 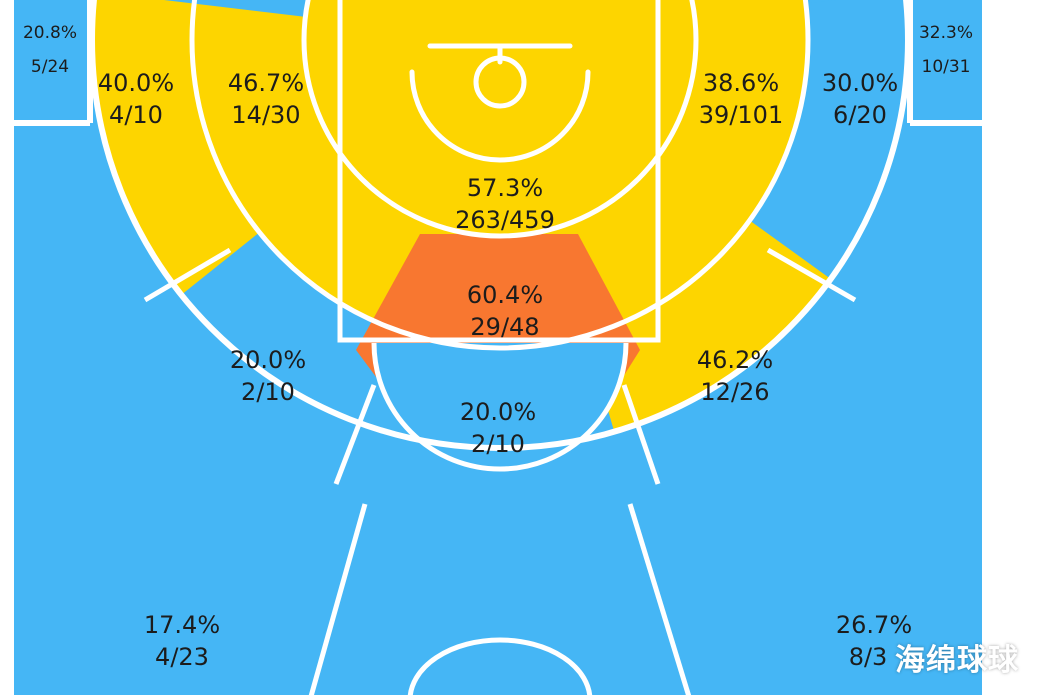 I want to click on label-left-baseline-long-two-made: 4/10, so click(x=136, y=115).